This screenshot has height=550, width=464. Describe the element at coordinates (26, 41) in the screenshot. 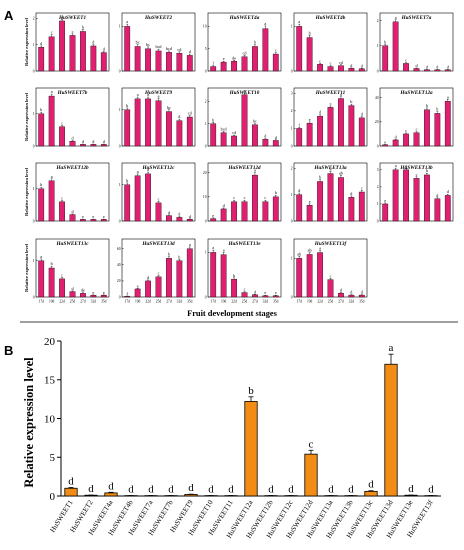

I see `y-axis-label: Relative expression level` at that location.